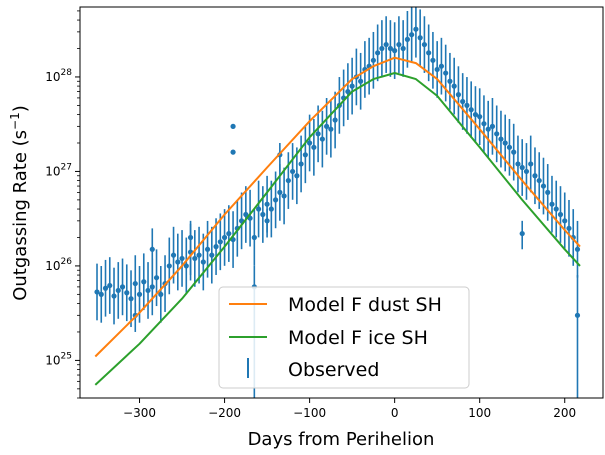 Image resolution: width=605 pixels, height=455 pixels. I want to click on y-tick-label: 1025, so click(58, 359).